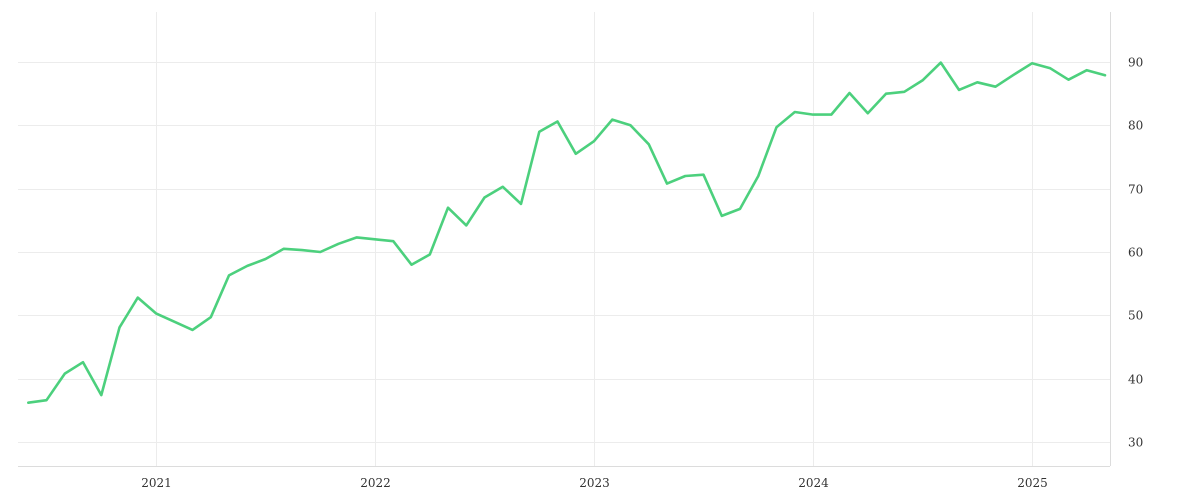 This screenshot has height=500, width=1200. Describe the element at coordinates (1032, 483) in the screenshot. I see `x-tick-label: 2025` at that location.